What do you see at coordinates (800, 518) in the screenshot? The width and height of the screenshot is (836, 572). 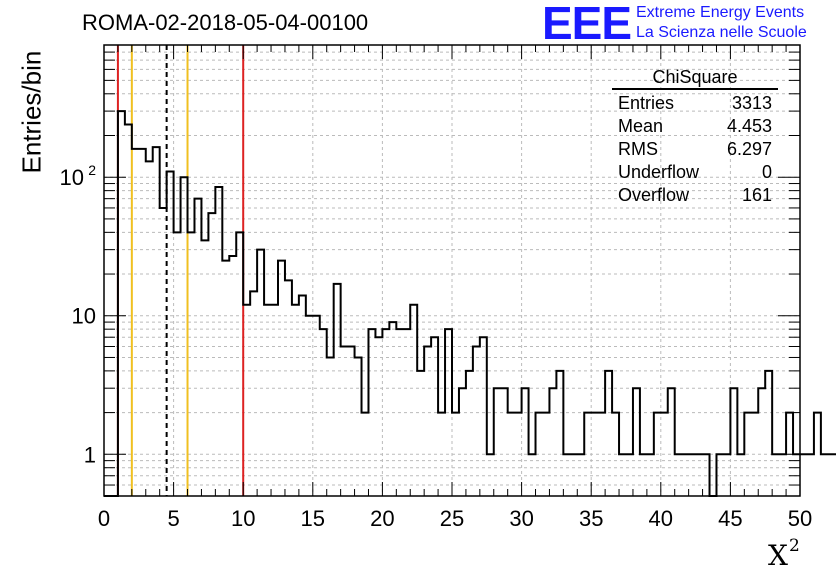 I see `x-tick-label: 50` at bounding box center [800, 518].